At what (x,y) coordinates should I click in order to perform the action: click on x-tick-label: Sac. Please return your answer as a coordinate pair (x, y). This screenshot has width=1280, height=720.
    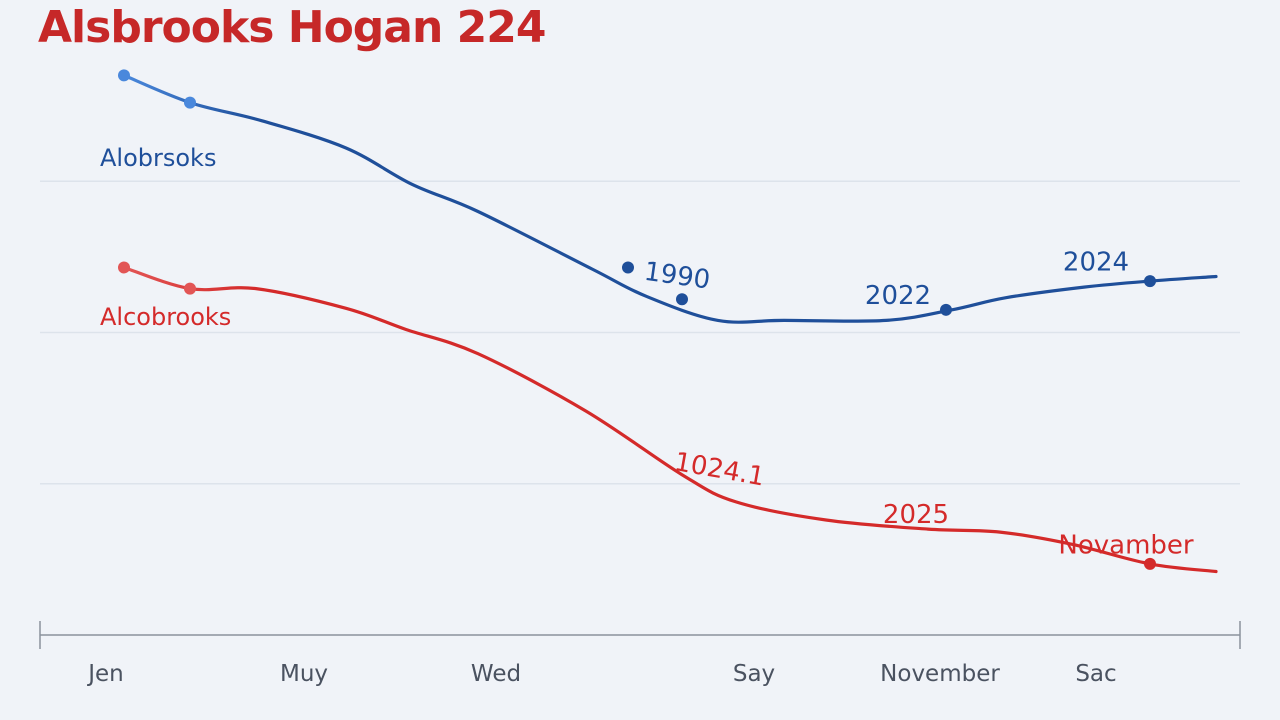
    Looking at the image, I should click on (1095, 674).